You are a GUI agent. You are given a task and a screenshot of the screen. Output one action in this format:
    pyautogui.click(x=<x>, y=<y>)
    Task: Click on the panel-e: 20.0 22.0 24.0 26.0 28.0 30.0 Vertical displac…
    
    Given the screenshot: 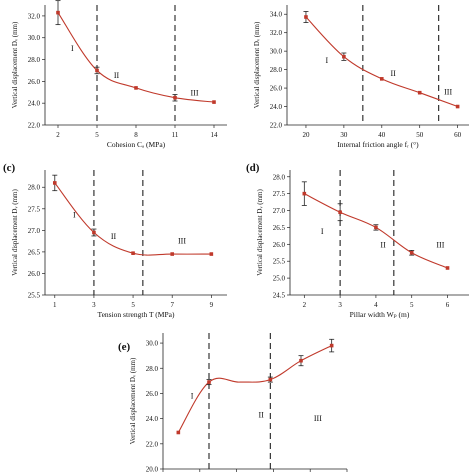 What is the action you would take?
    pyautogui.click(x=233, y=403)
    